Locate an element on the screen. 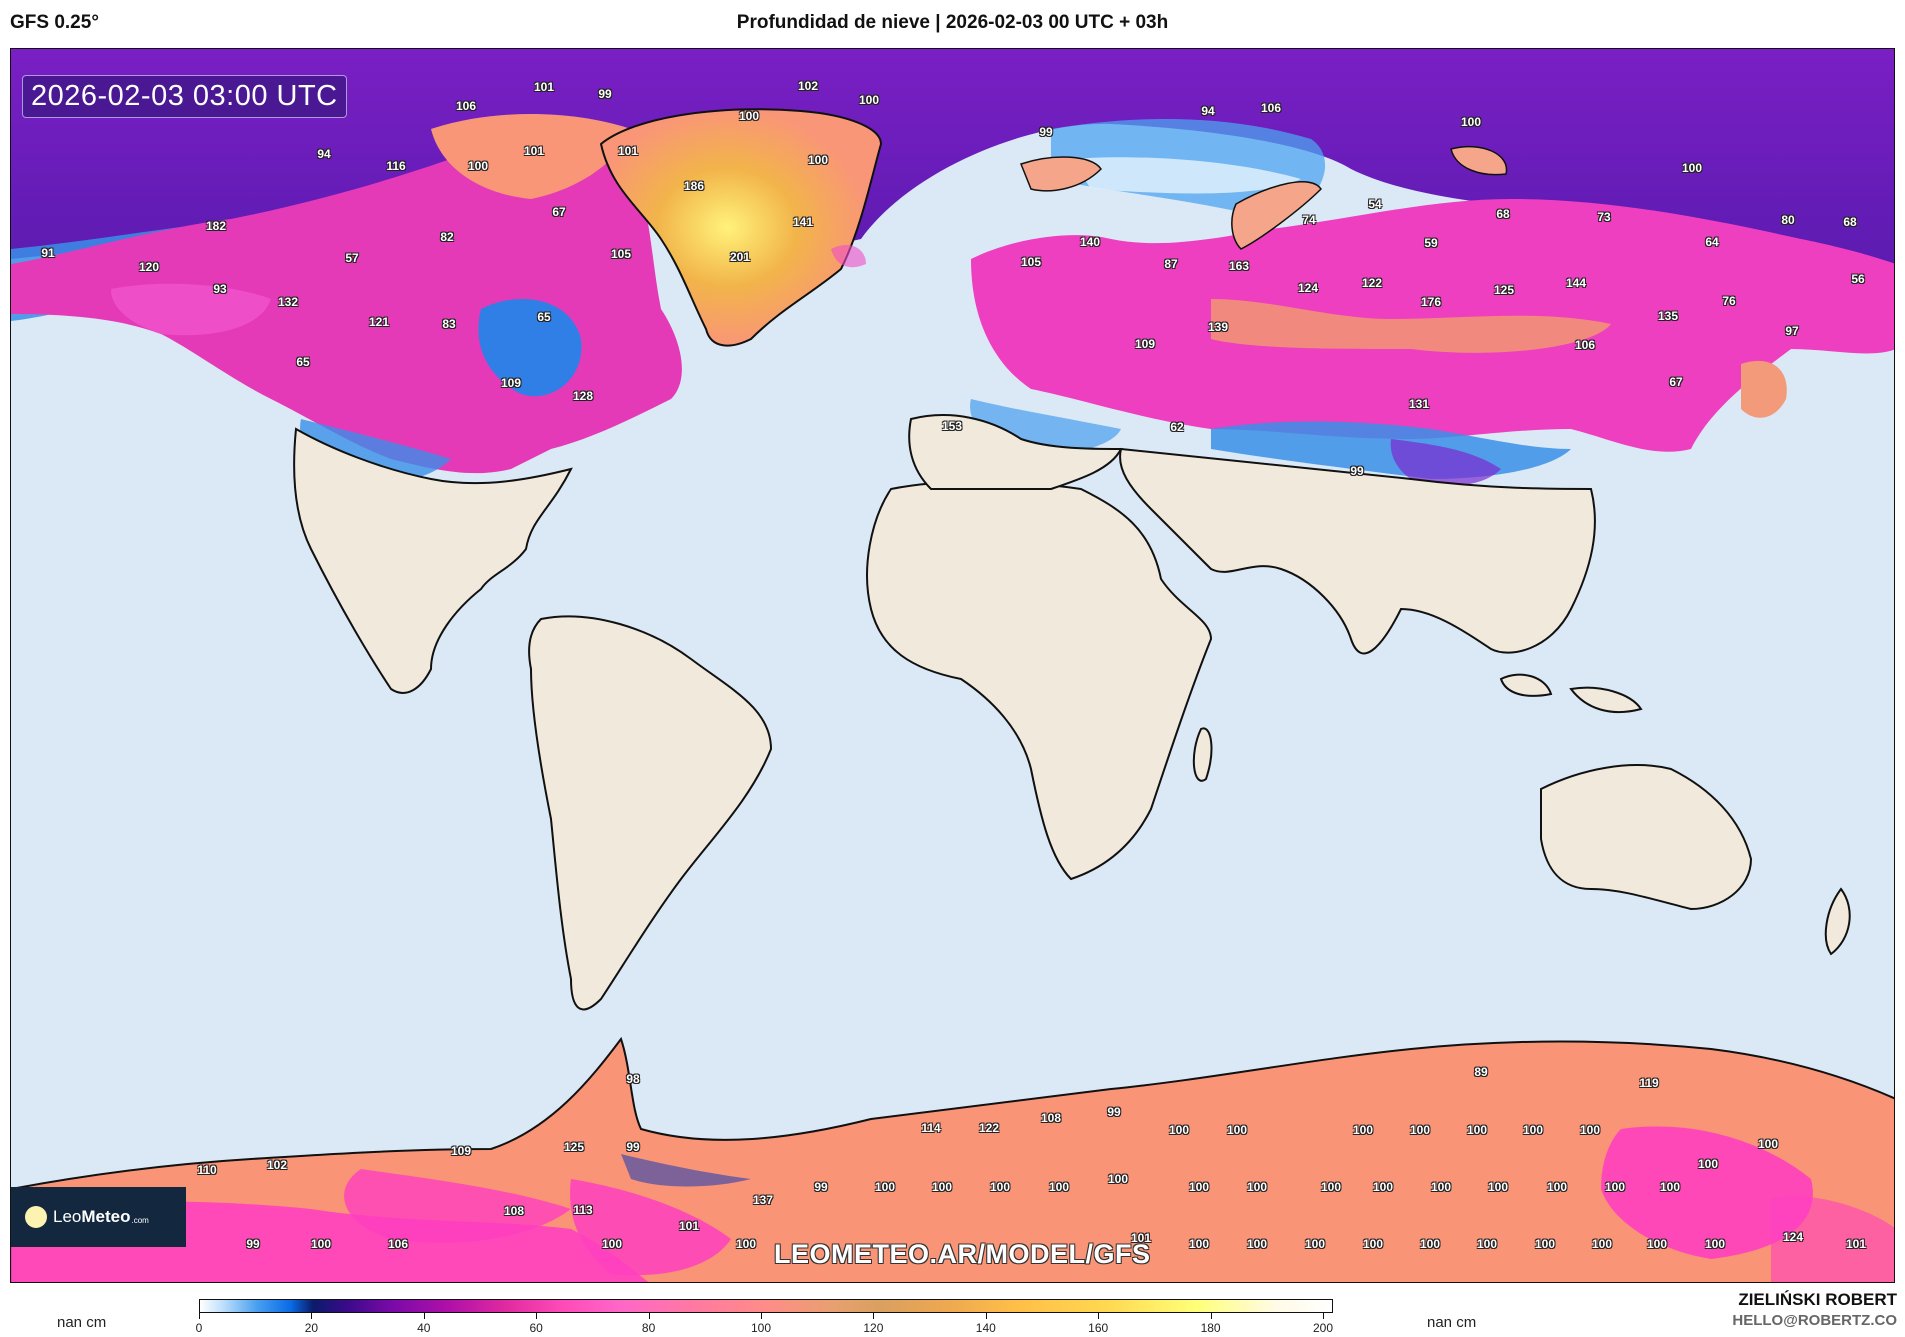 This screenshot has width=1905, height=1337. snow-depth-value-label: 73 is located at coordinates (1604, 217).